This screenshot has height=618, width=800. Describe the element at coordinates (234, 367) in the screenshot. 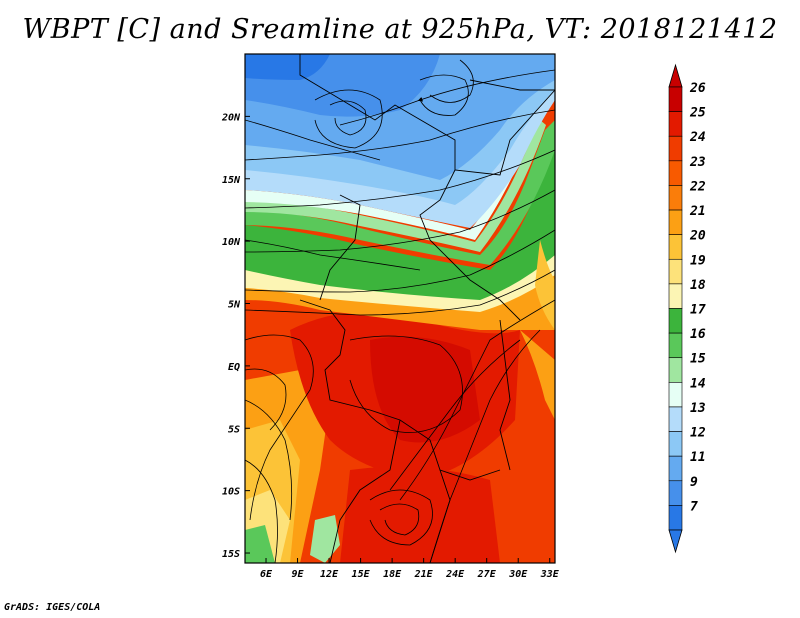

I see `y-tick-label: EQ` at that location.